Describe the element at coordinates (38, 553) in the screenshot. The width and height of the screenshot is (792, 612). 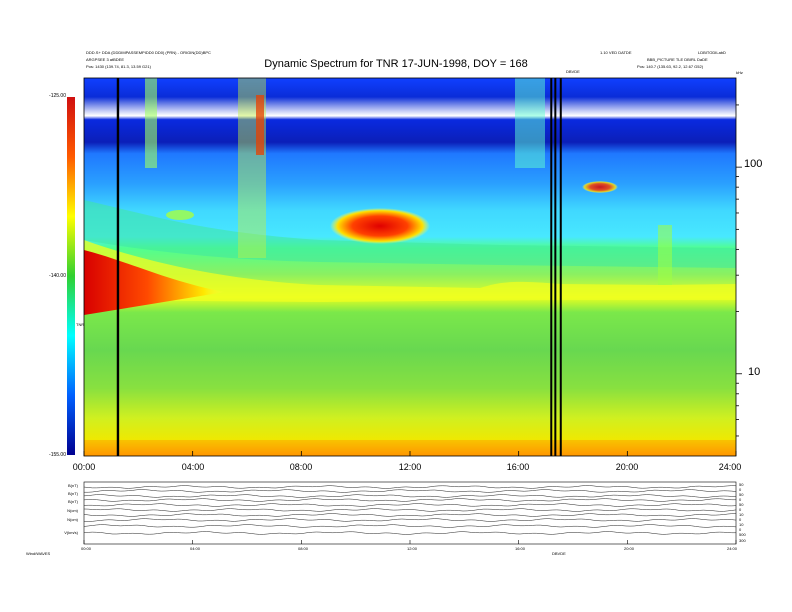
I see `footer-left: Wind/WAVES` at that location.